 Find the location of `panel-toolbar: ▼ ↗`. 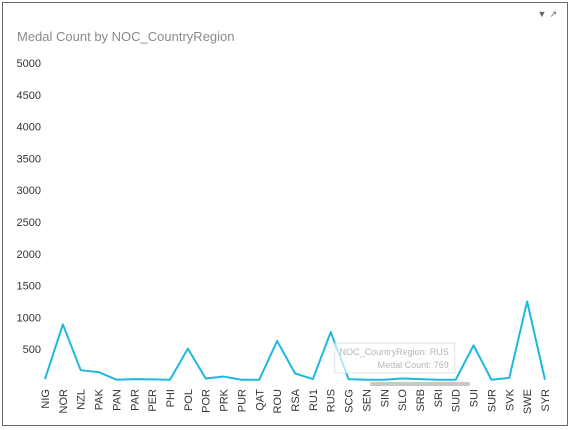

panel-toolbar: ▼ ↗ is located at coordinates (547, 14).